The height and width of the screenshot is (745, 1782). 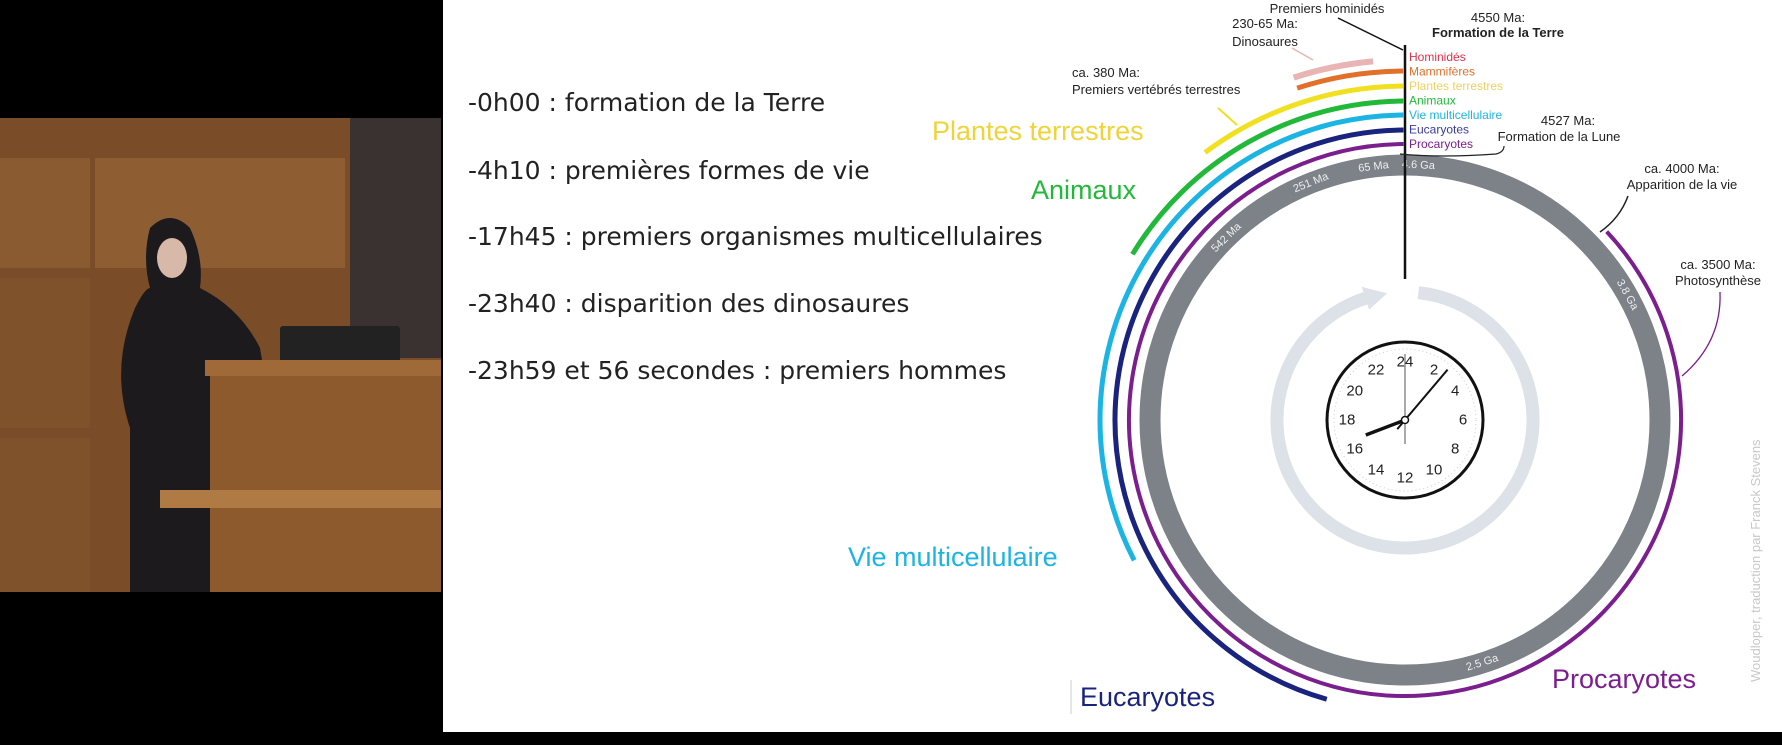 I want to click on photo-pointer, so click(x=1701, y=334).